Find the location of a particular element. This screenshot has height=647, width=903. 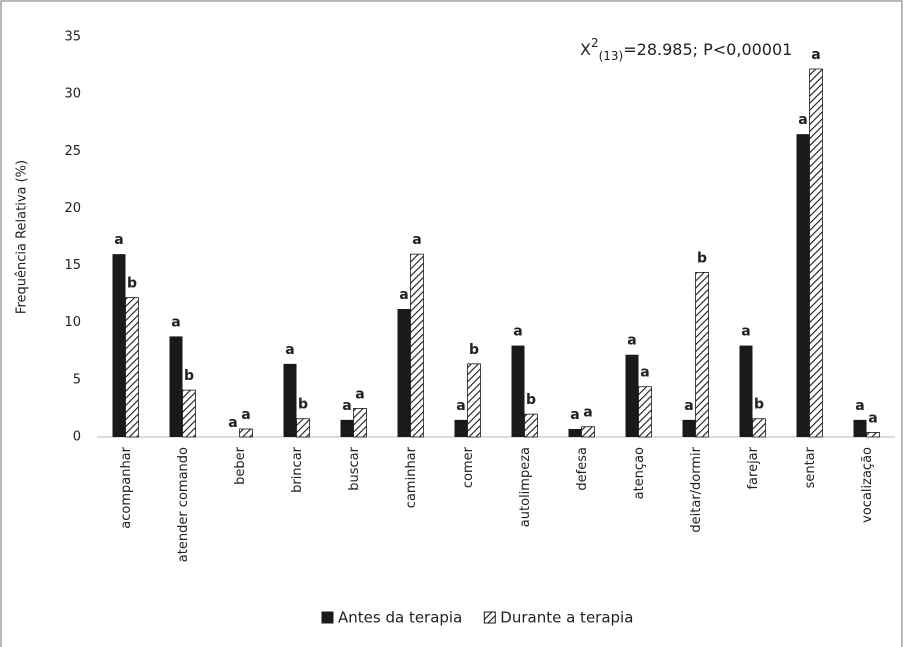

x-tick-label: beber is located at coordinates (240, 465).